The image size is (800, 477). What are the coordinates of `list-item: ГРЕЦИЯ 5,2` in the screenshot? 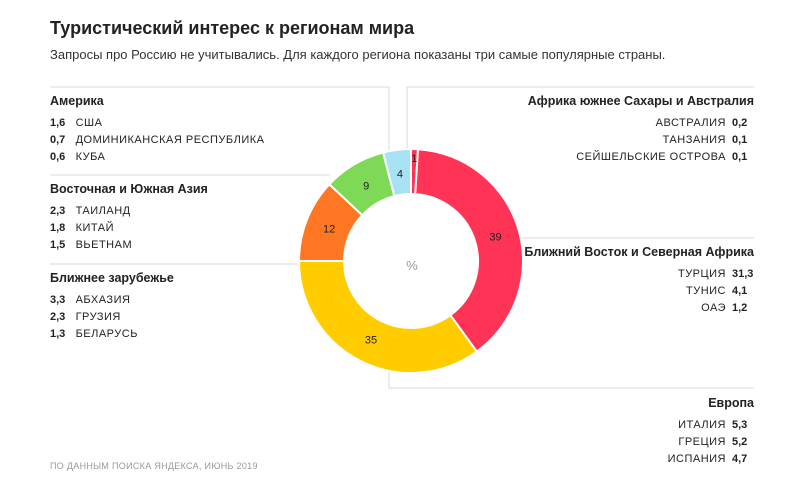 It's located at (711, 442).